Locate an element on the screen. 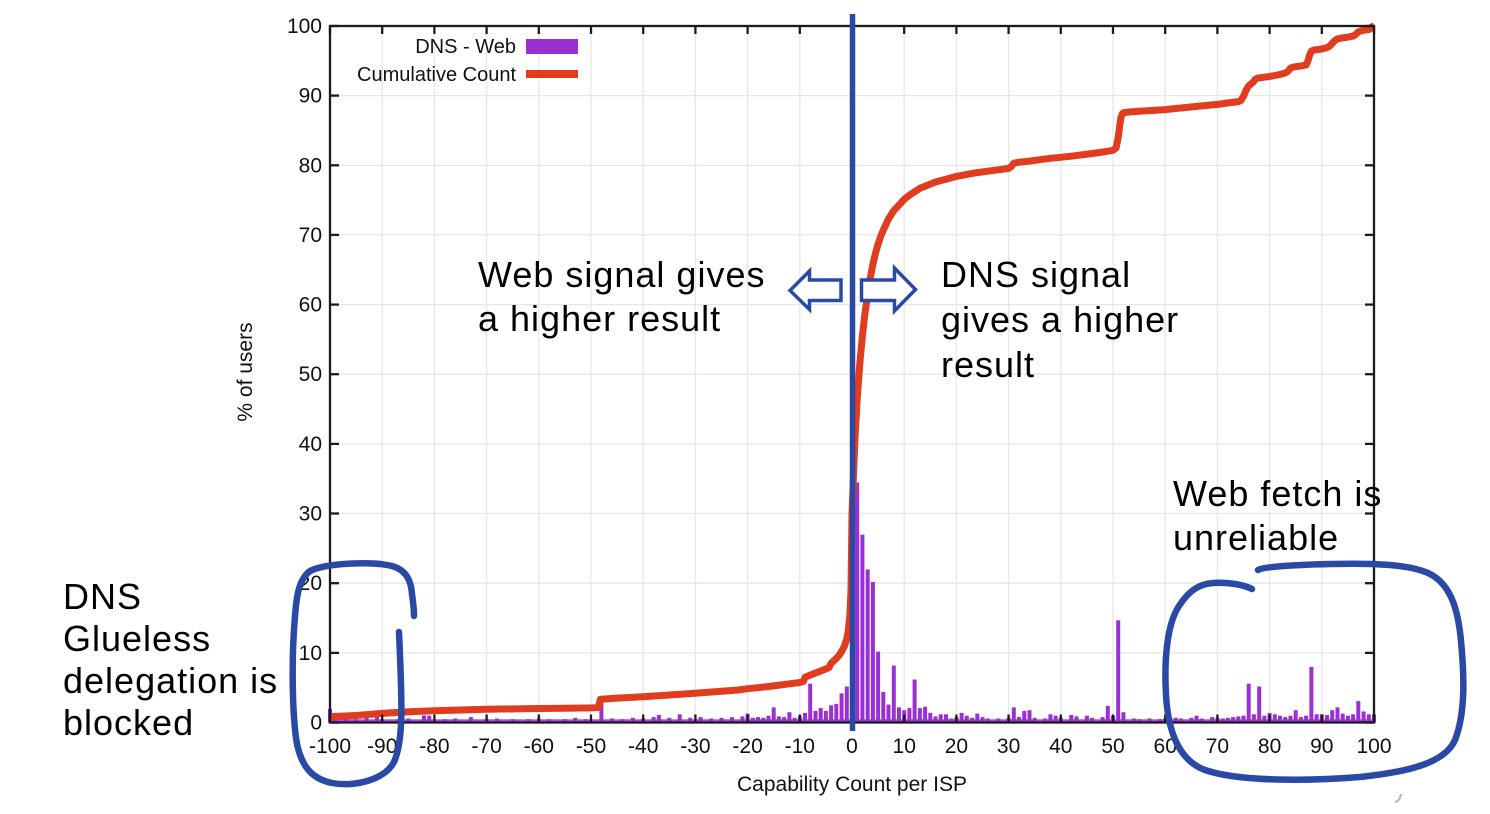  svg-text: -50 is located at coordinates (591, 746).